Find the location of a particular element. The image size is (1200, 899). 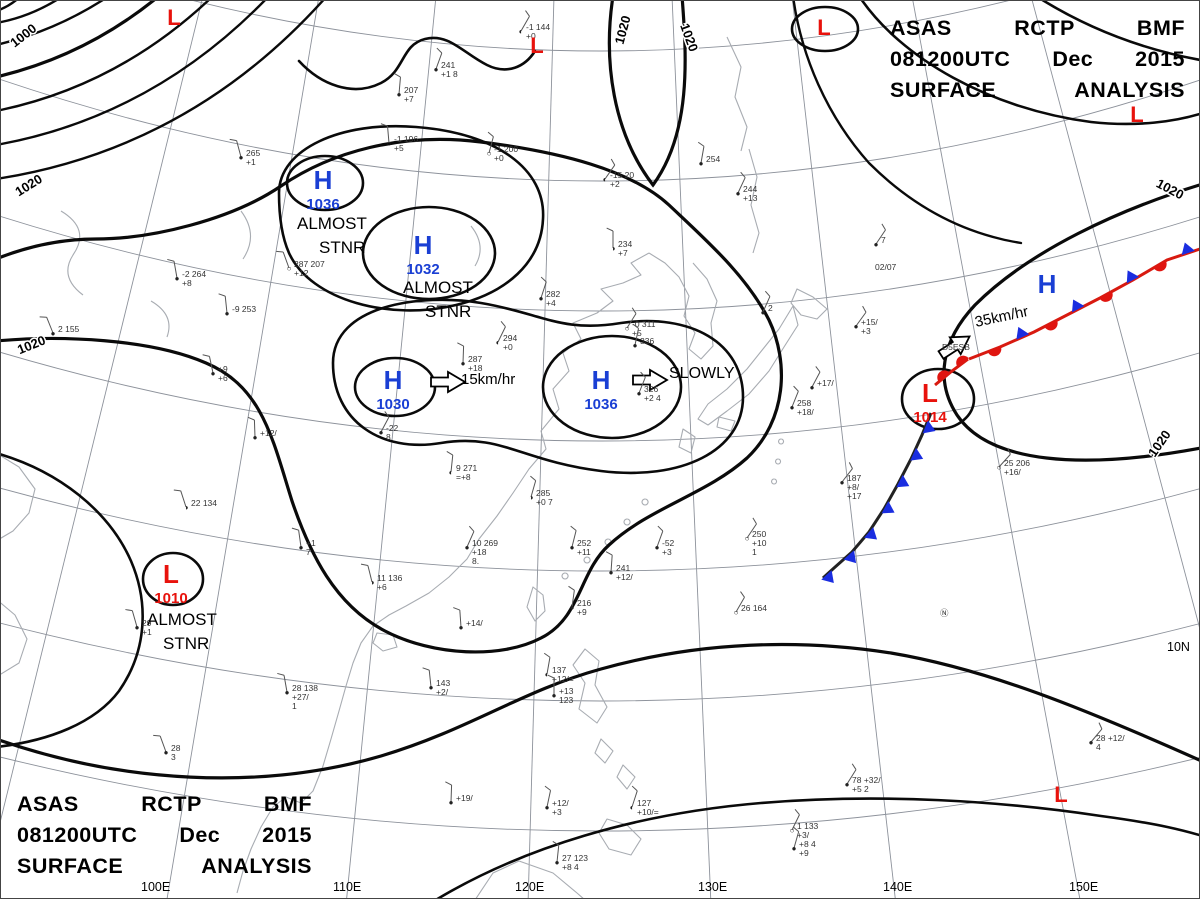

station-value: +10/= is located at coordinates (648, 812).